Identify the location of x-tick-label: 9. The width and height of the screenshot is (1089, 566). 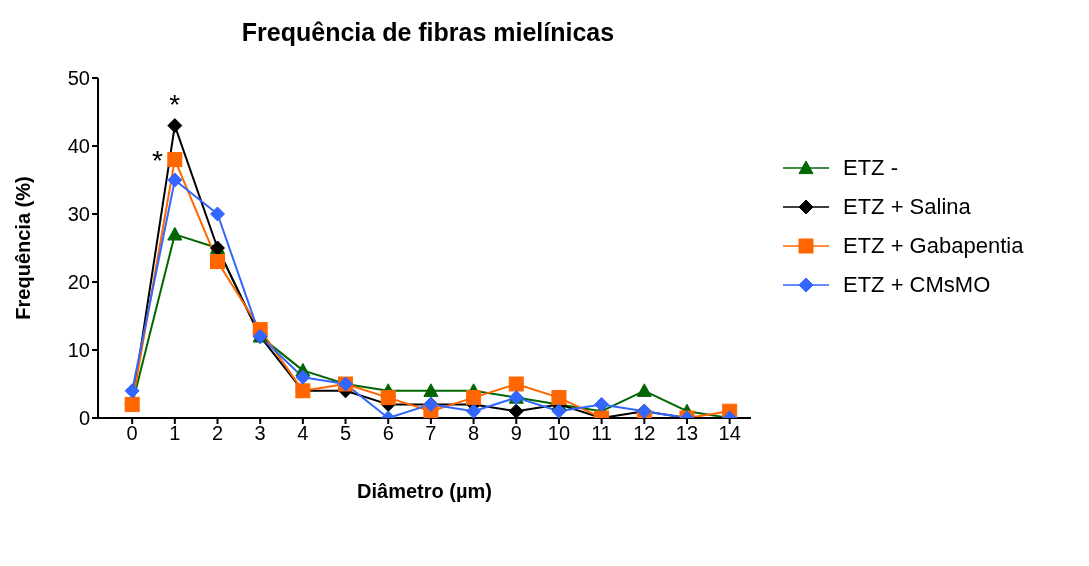
(516, 433).